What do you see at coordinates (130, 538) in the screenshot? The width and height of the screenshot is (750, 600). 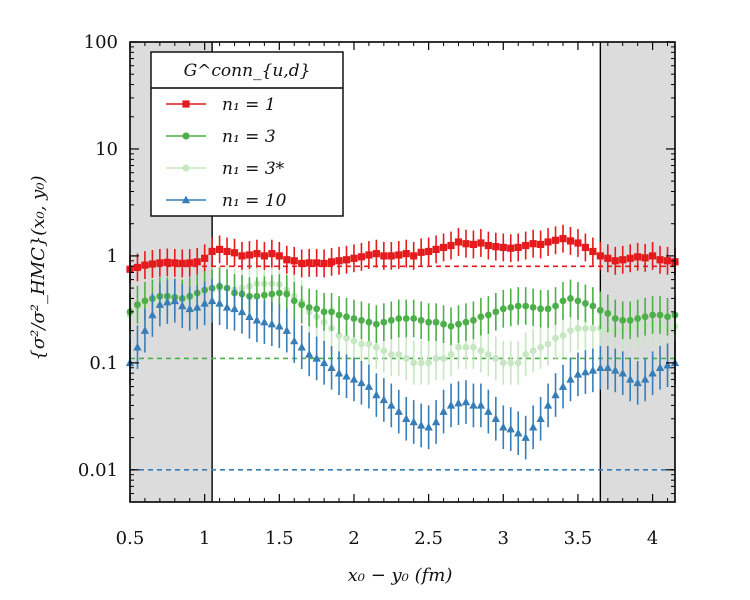 I see `x-tick-label: 0.5` at bounding box center [130, 538].